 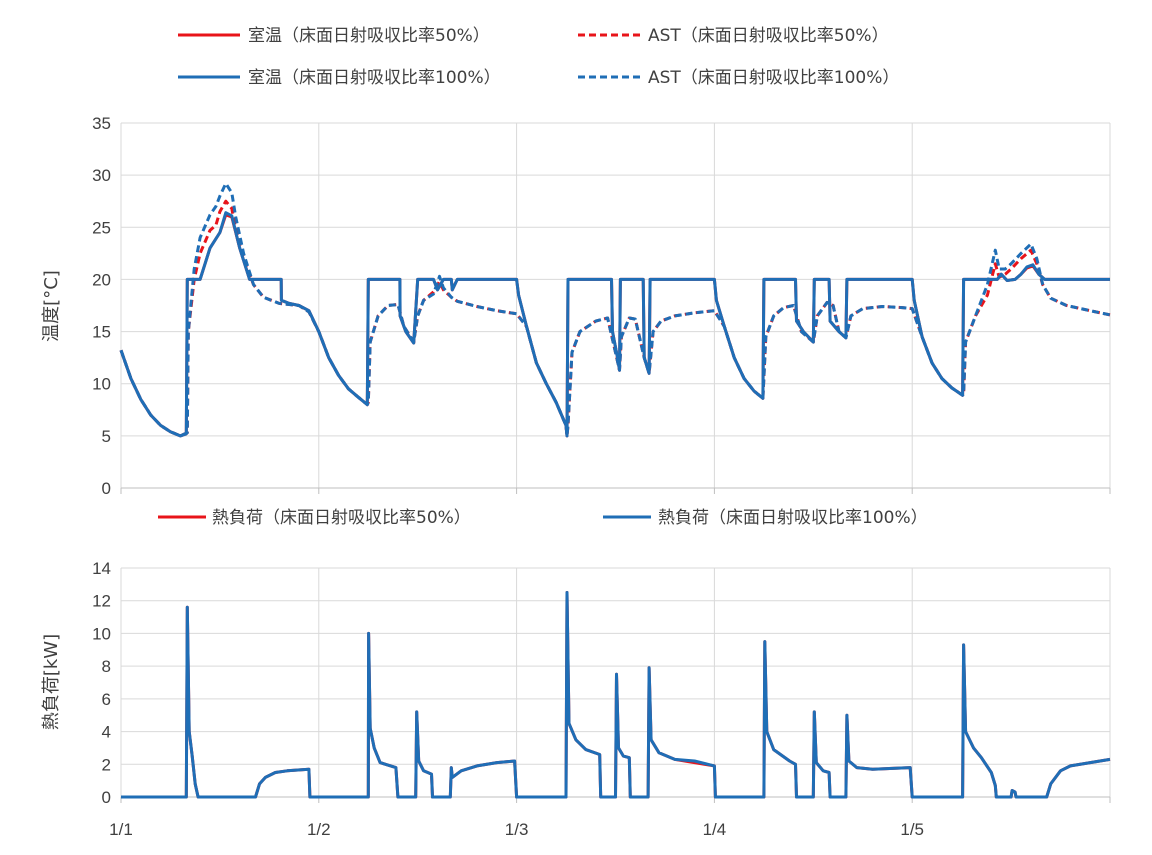 What do you see at coordinates (121, 829) in the screenshot?
I see `x-tick-label: 1/1` at bounding box center [121, 829].